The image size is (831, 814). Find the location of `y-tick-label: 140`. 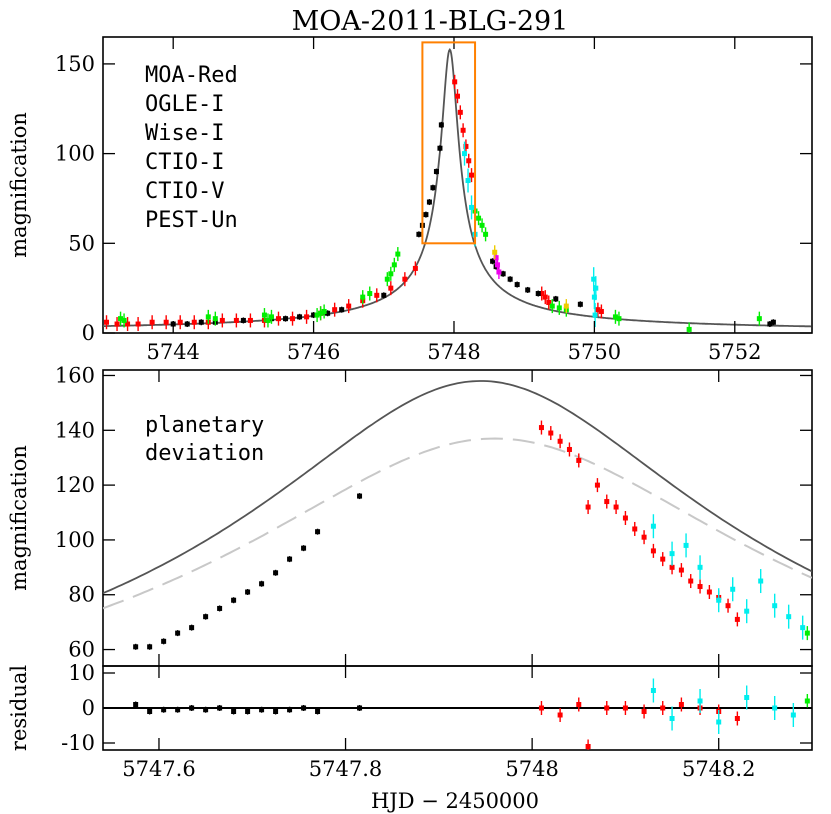

y-tick-label: 140 is located at coordinates (75, 430).